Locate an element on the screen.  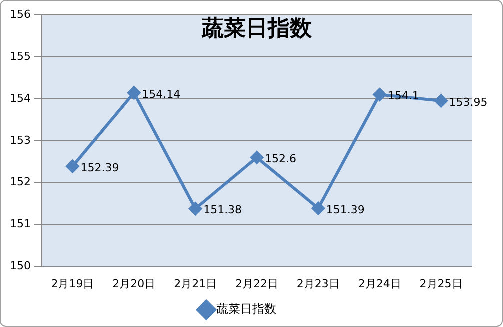
data-label: 152.6 is located at coordinates (280, 159).